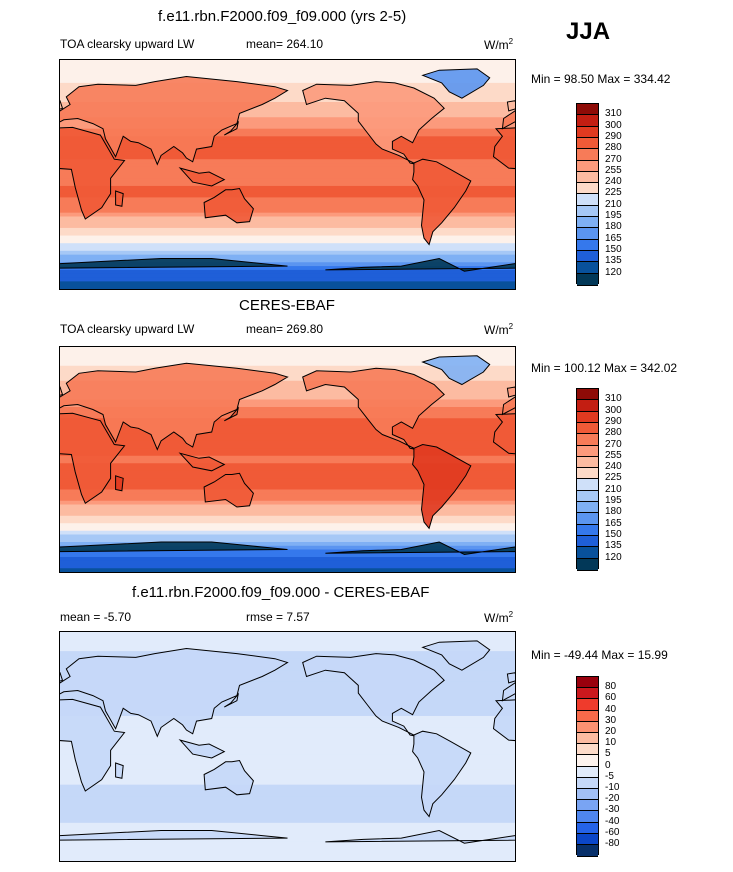  I want to click on panel-3-units: W/m2, so click(499, 617).